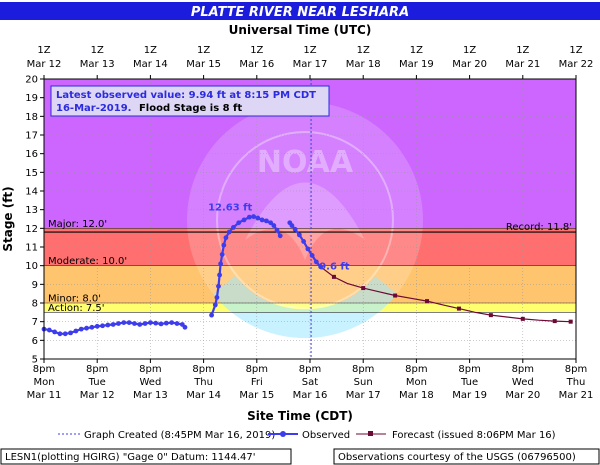 The image size is (600, 465). What do you see at coordinates (31, 117) in the screenshot?
I see `y-tick-label: 18` at bounding box center [31, 117].